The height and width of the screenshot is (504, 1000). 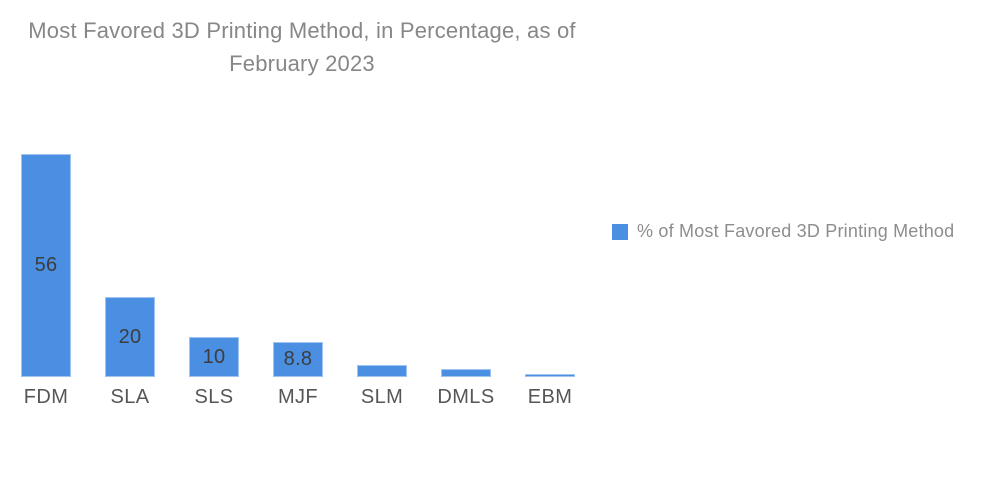 I want to click on bar-sls: 10, so click(x=214, y=357).